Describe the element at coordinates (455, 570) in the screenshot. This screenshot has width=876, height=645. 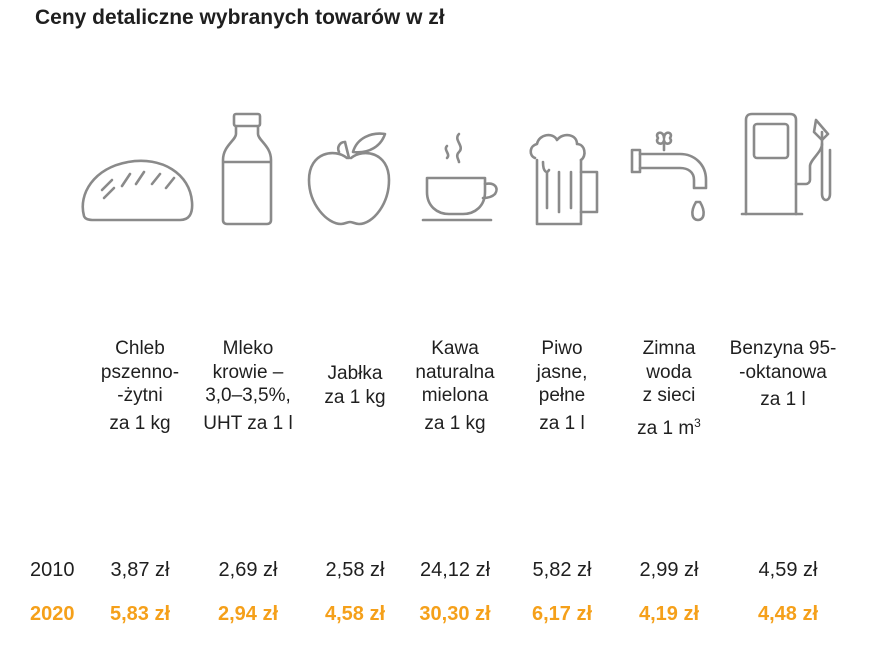
I see `price-cell: 24,12 zł` at that location.